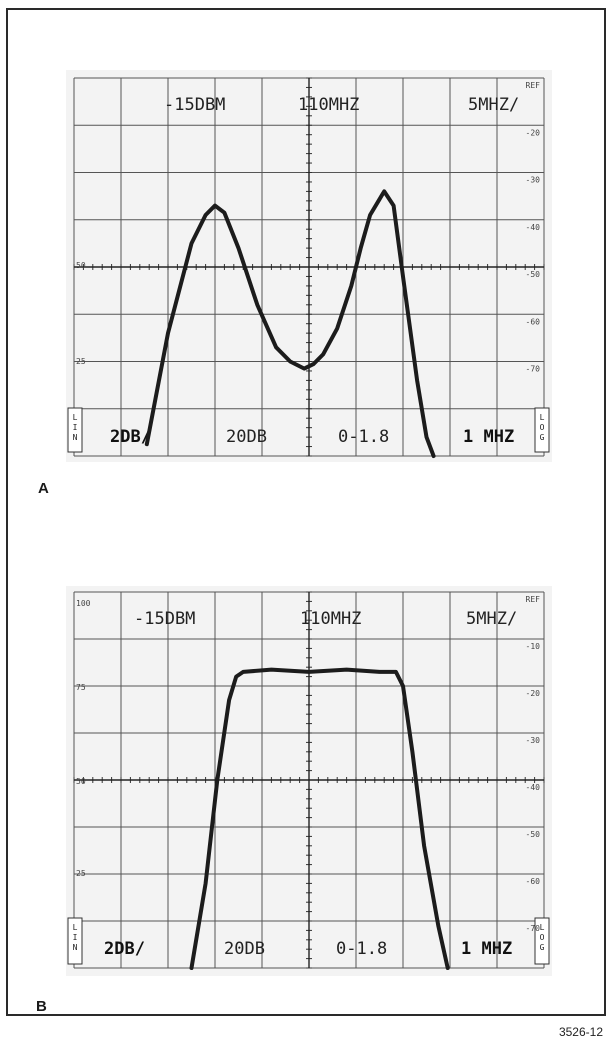 This screenshot has height=1045, width=613. What do you see at coordinates (41, 1006) in the screenshot?
I see `panel-label-b: B` at bounding box center [41, 1006].